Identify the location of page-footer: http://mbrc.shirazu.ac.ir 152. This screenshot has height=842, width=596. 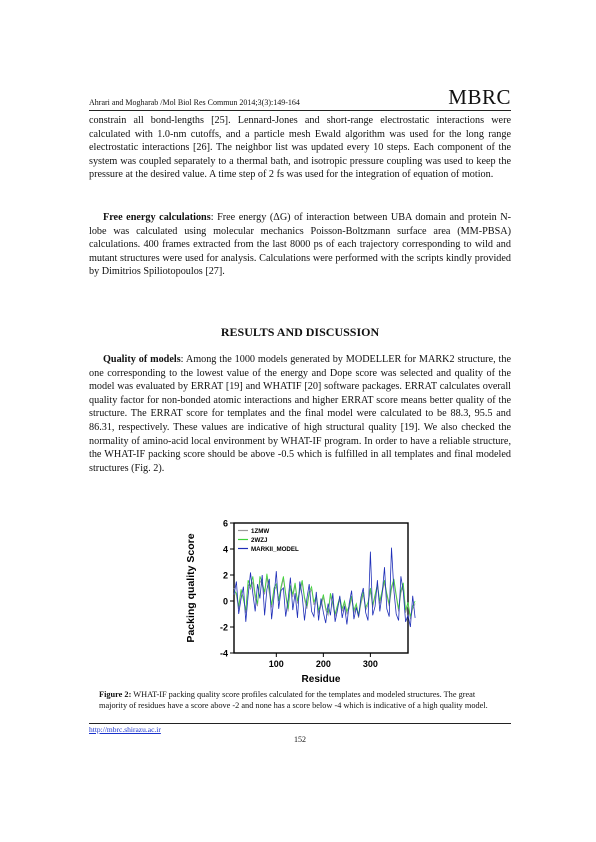
(300, 733).